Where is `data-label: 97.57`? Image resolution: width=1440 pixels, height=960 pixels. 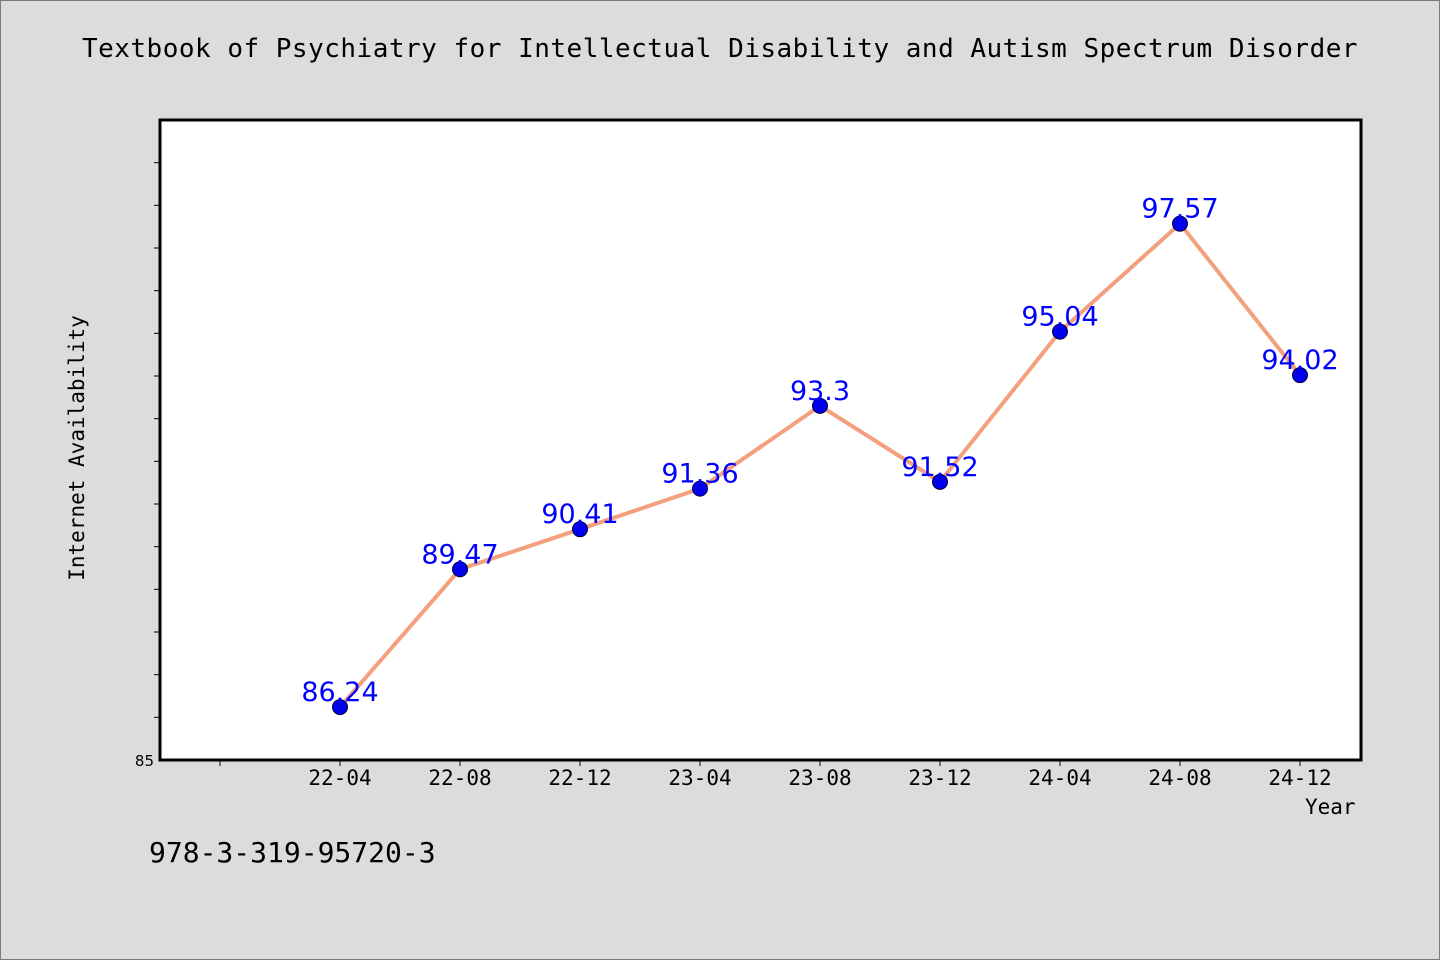
data-label: 97.57 is located at coordinates (1179, 209).